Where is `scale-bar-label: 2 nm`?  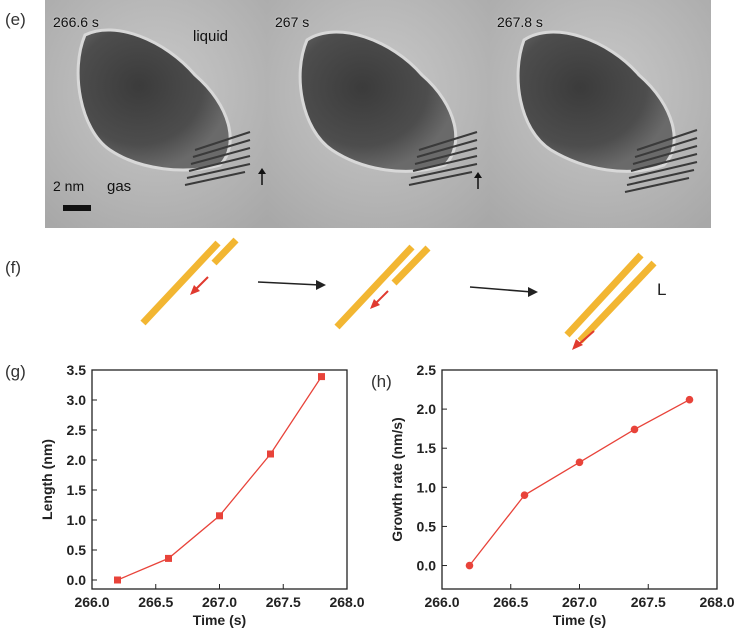
scale-bar-label: 2 nm is located at coordinates (69, 186).